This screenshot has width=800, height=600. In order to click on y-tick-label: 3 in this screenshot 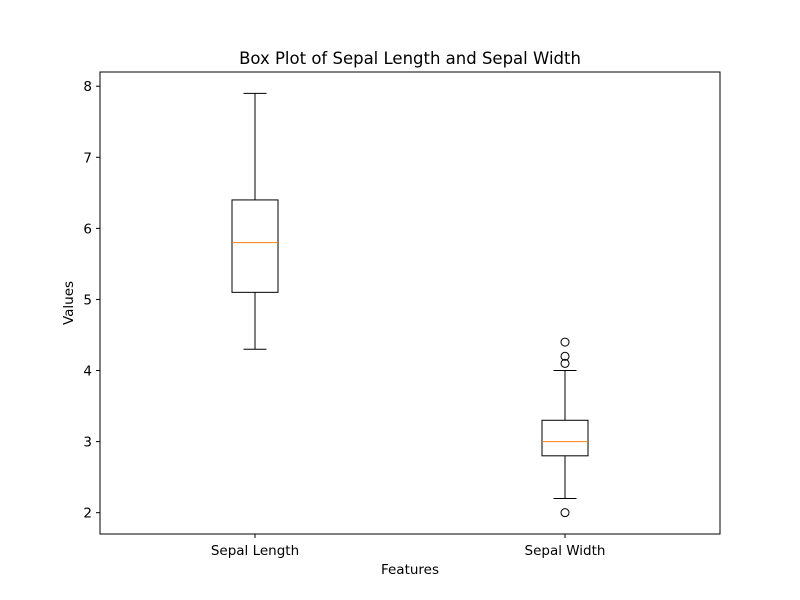, I will do `click(87, 443)`.